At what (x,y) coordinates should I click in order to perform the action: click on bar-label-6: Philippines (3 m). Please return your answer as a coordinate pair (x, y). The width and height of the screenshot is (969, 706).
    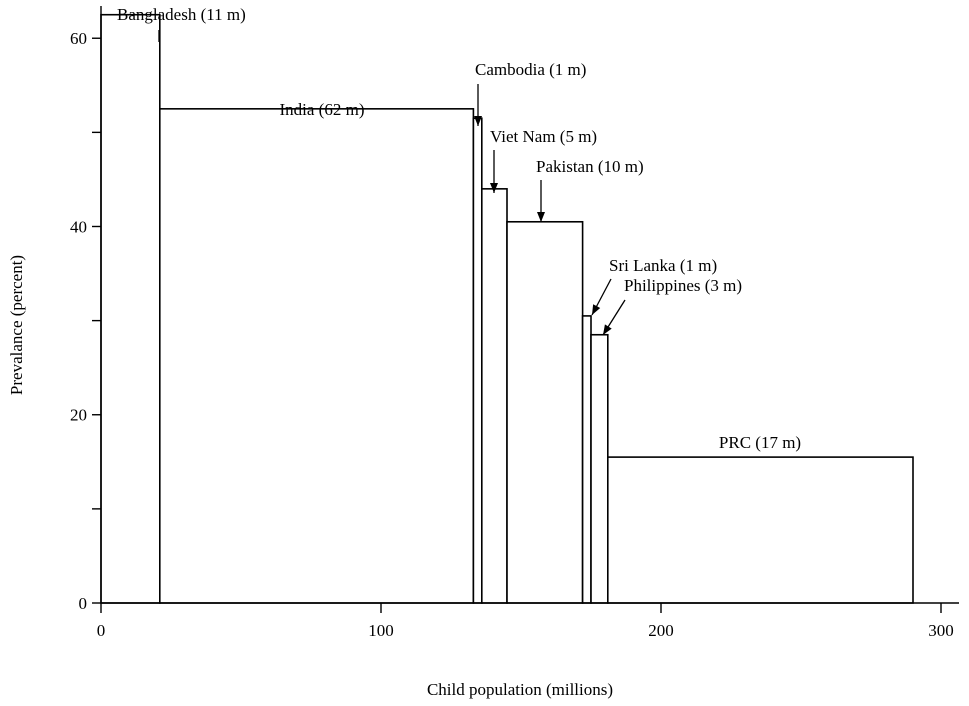
    Looking at the image, I should click on (683, 285).